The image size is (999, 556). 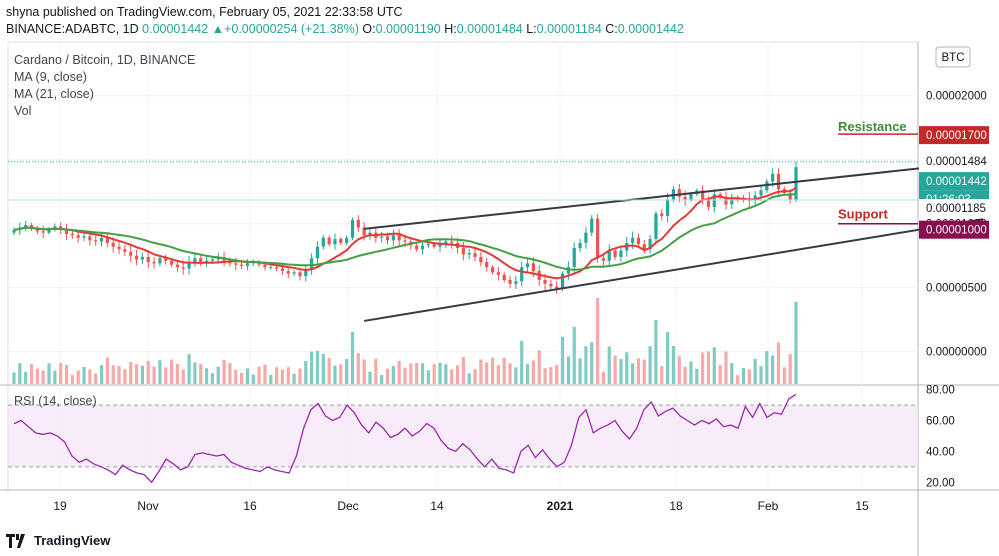 I want to click on channel-lower-line, so click(x=673, y=270).